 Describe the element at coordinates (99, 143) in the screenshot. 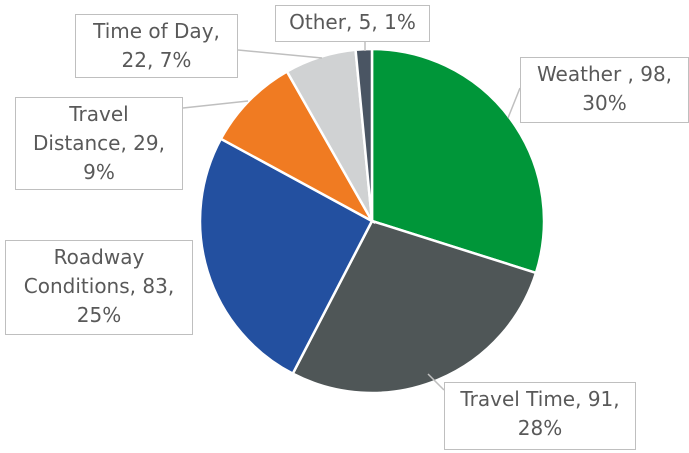

I see `data-label: Travel Distance, 29, 9%` at that location.